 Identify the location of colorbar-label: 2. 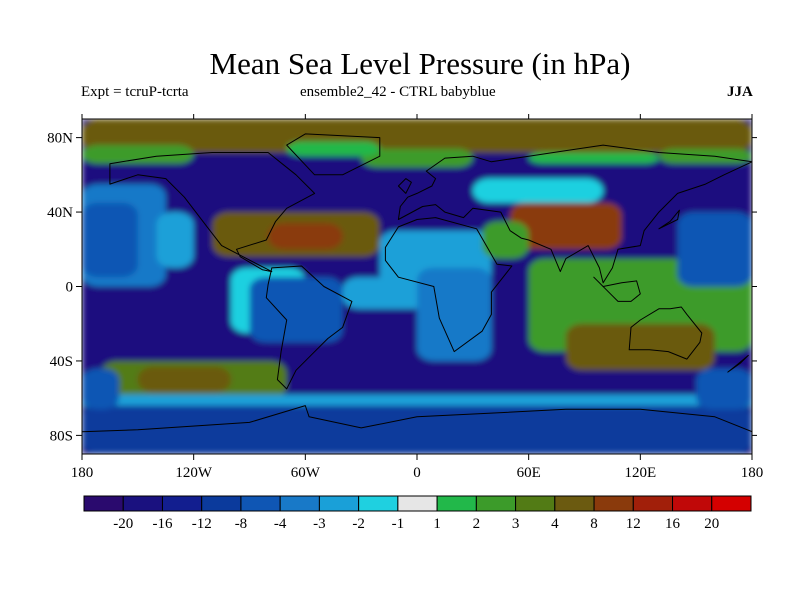
(477, 524).